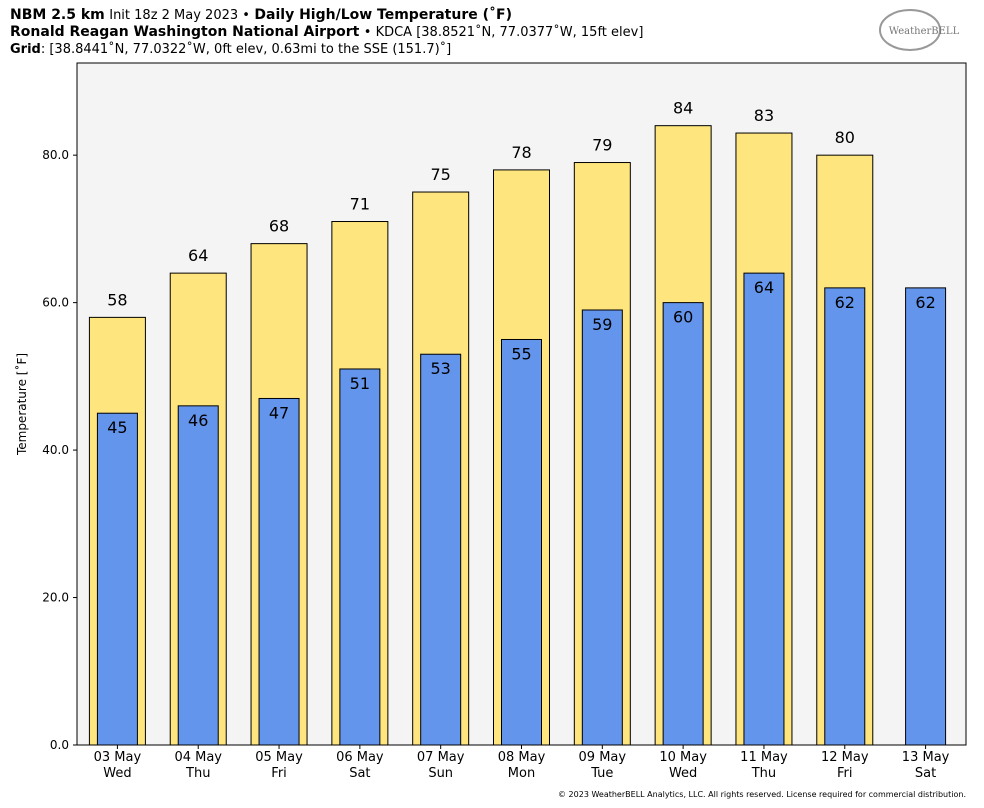  Describe the element at coordinates (55, 155) in the screenshot. I see `y-tick-label: 80.0` at that location.